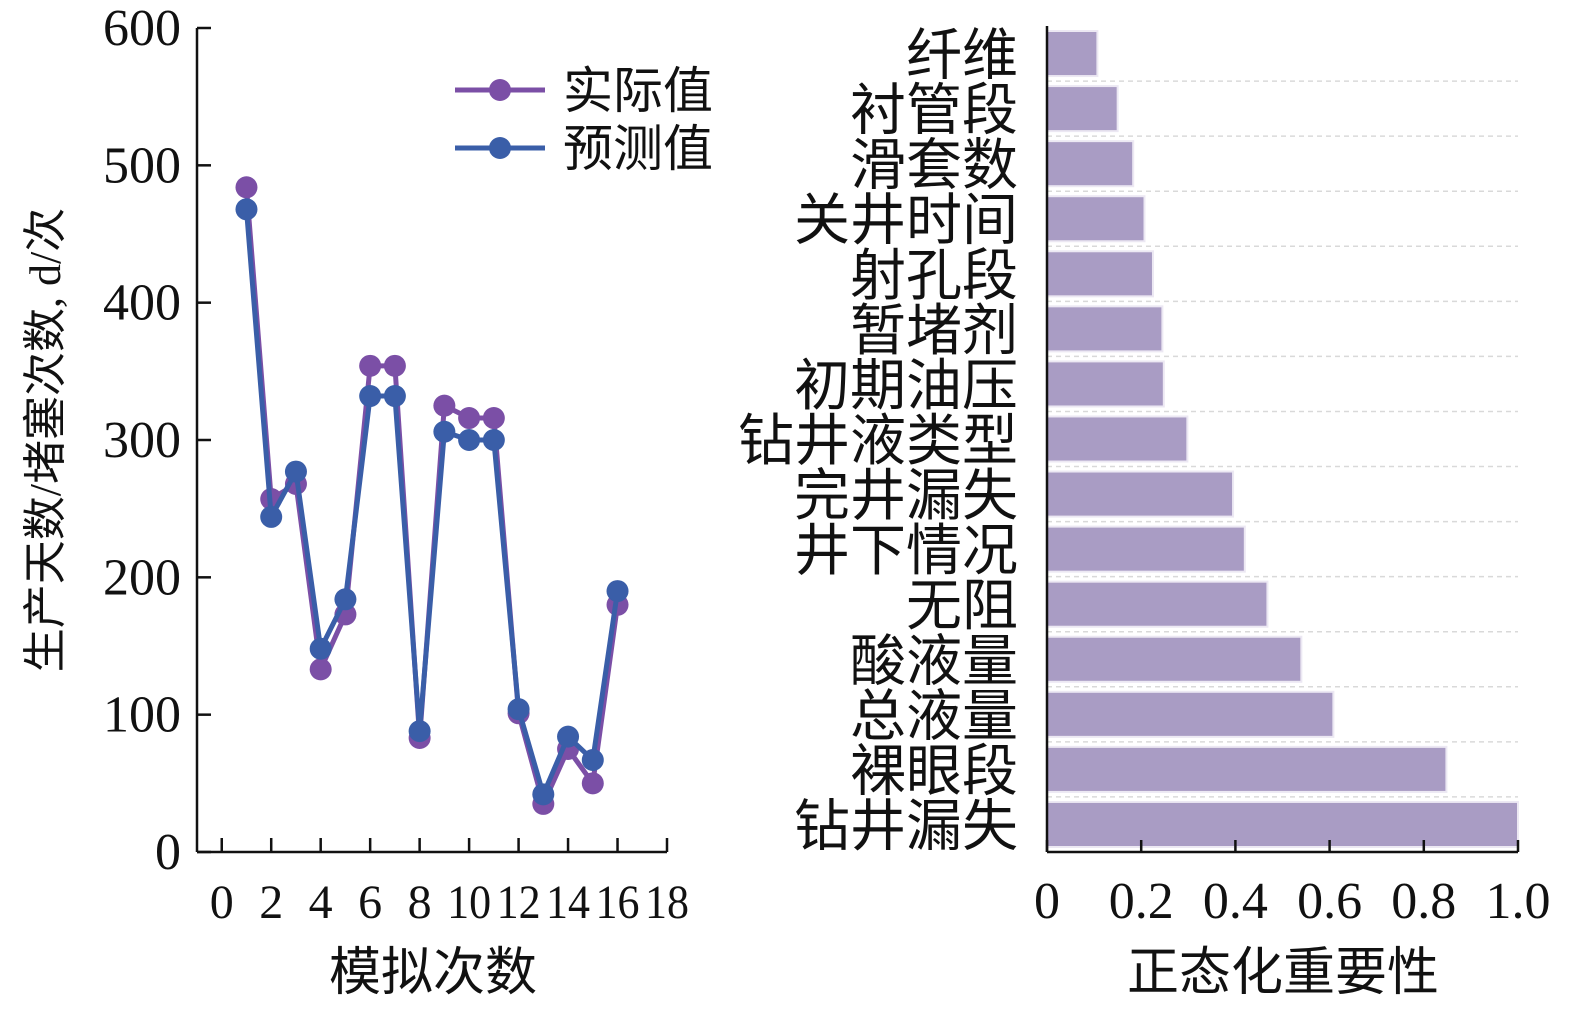  I want to click on line-chart-x-tick-label: 0, so click(222, 902).